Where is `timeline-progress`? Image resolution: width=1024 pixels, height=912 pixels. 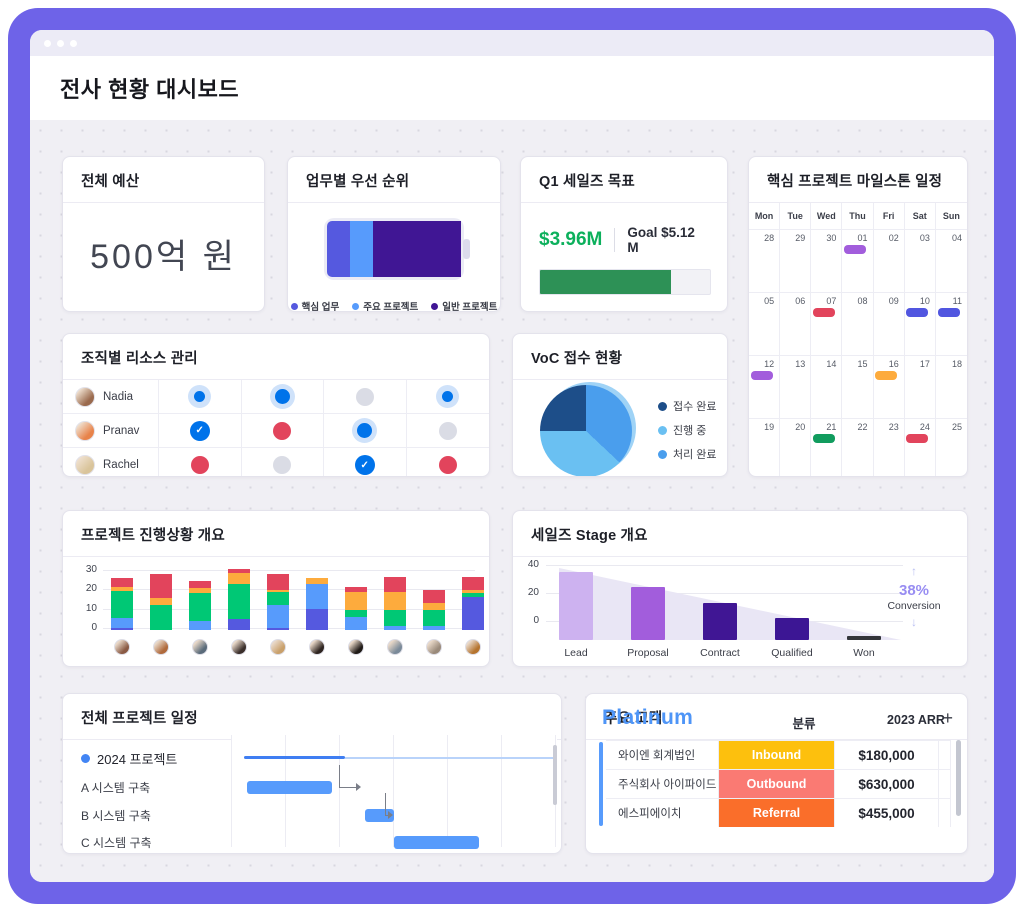 timeline-progress is located at coordinates (295, 757).